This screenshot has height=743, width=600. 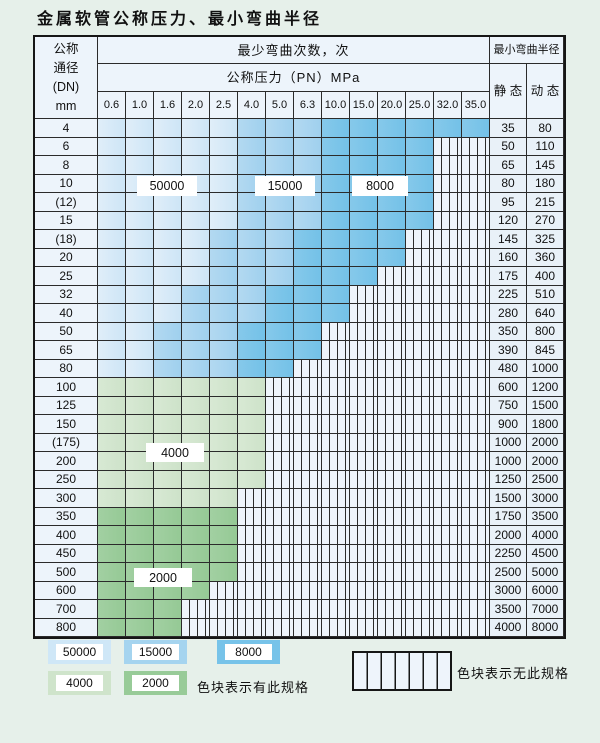 What do you see at coordinates (336, 105) in the screenshot?
I see `pressure-tick: 10.0` at bounding box center [336, 105].